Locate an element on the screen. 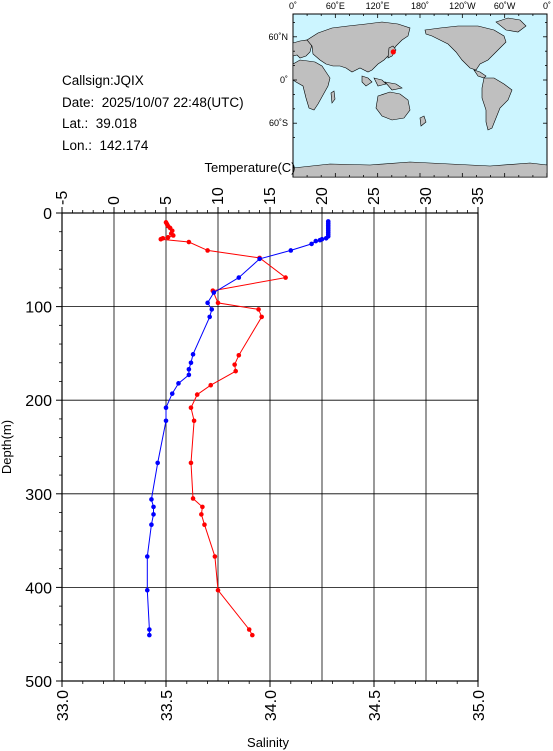 Image resolution: width=553 pixels, height=751 pixels. map-lon-label: 120˚W is located at coordinates (462, 6).